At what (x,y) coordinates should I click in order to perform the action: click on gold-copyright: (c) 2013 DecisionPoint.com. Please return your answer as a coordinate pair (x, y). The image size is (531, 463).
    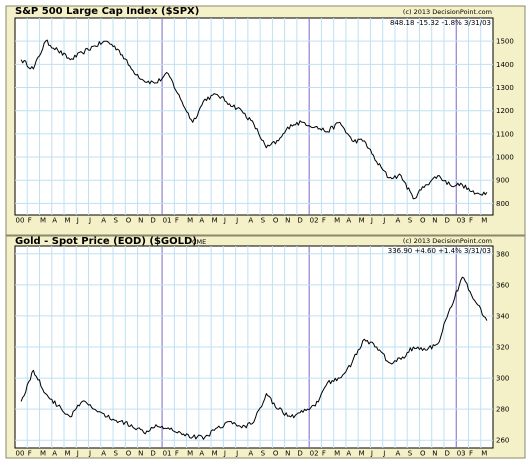
    Looking at the image, I should click on (447, 241).